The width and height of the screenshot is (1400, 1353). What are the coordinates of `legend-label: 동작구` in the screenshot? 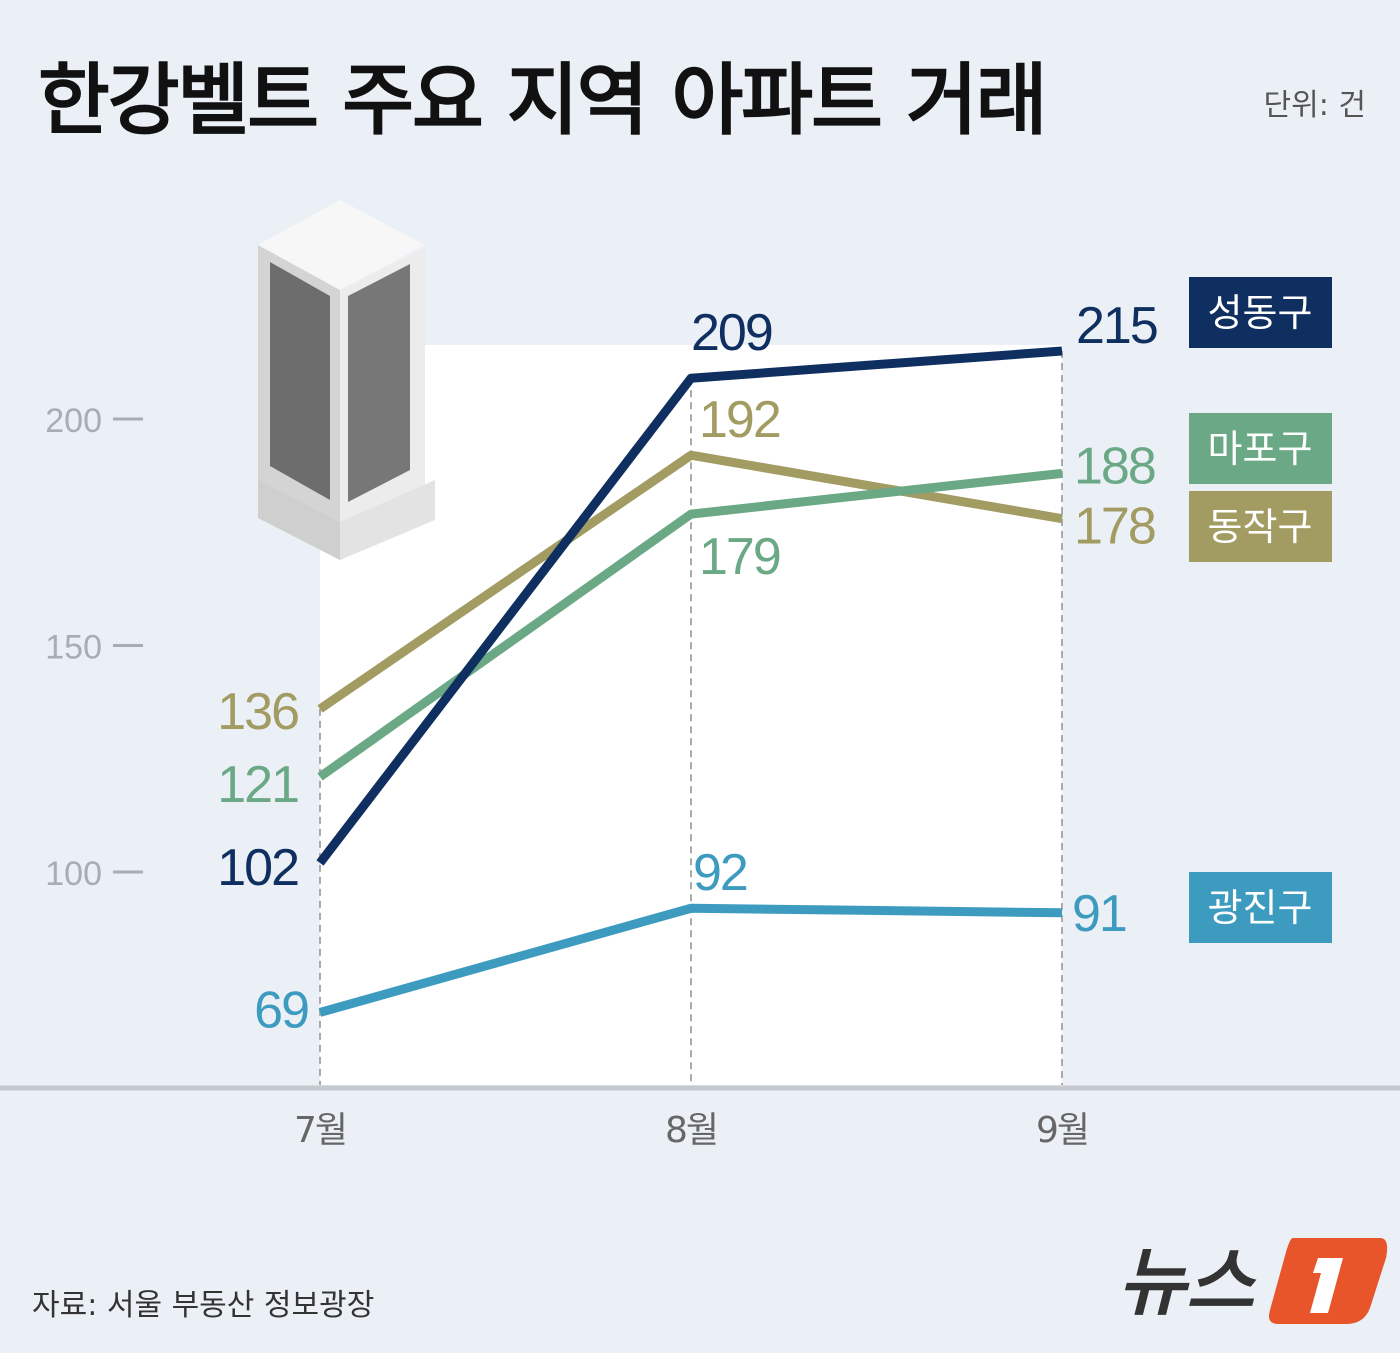 It's located at (1260, 527).